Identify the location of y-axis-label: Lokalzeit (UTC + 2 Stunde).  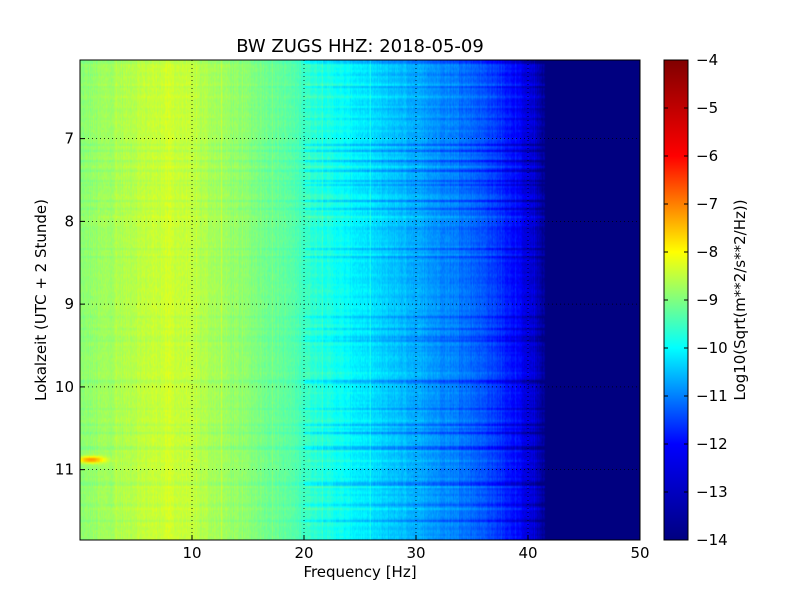
(41, 300).